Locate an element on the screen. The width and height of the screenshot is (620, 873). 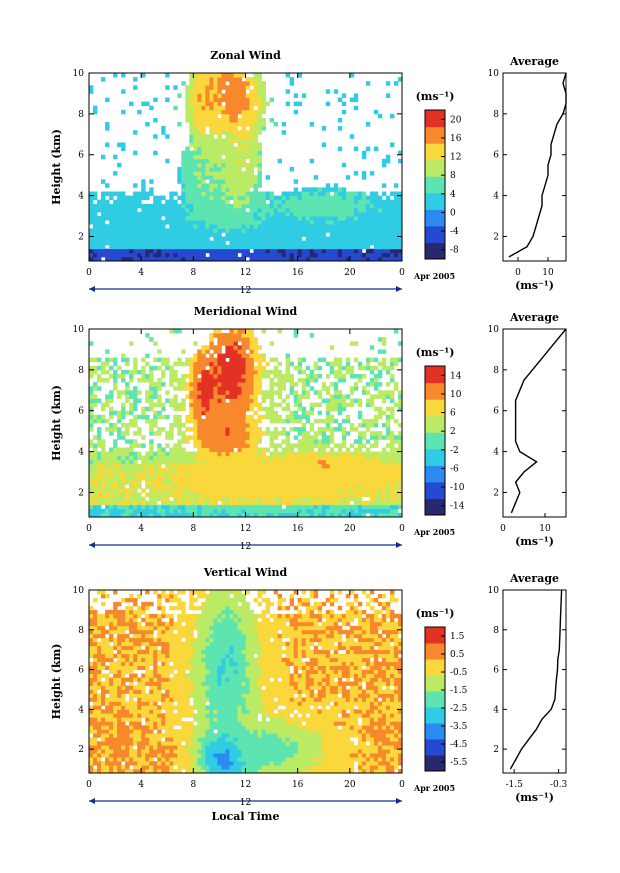
x-tick-label: 16 is located at coordinates (298, 529).